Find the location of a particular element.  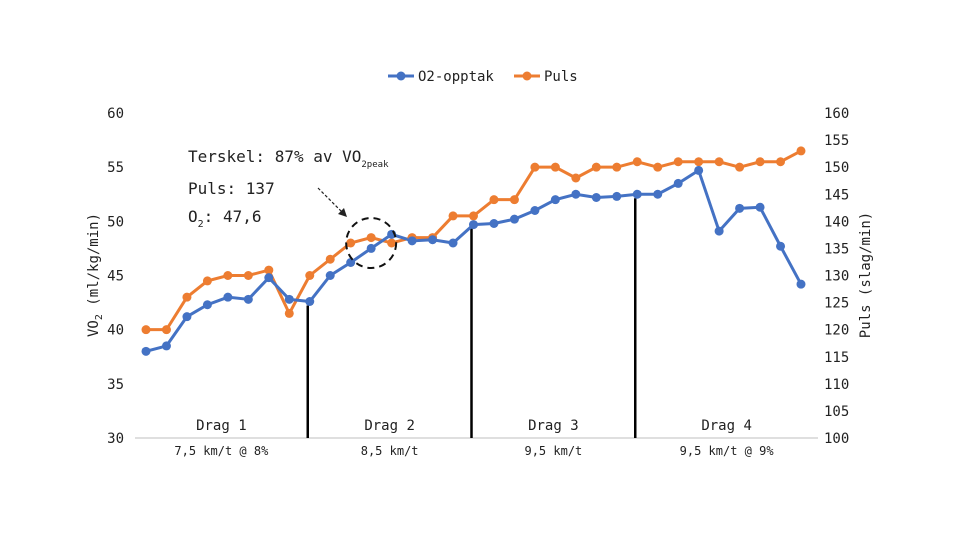

legend-marker-puls is located at coordinates (527, 76).